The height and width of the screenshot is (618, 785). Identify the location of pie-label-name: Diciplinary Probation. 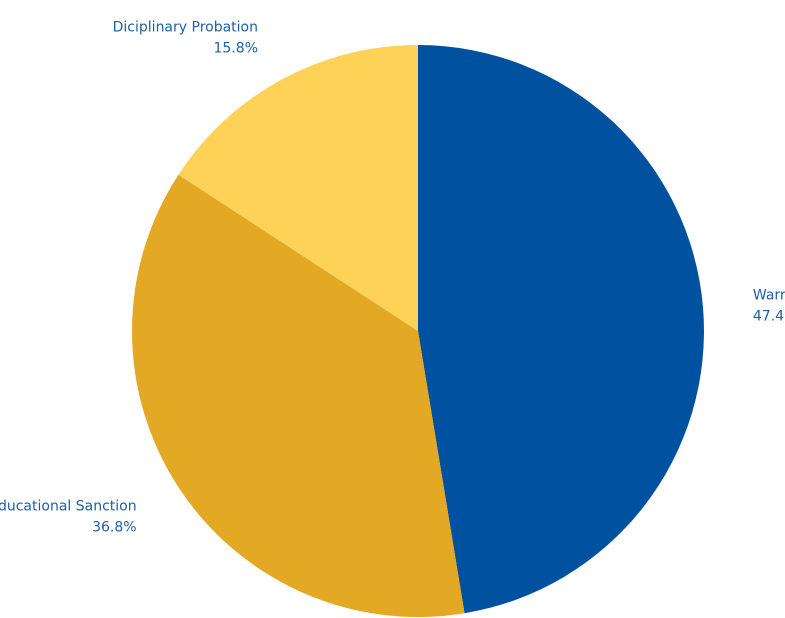
(185, 28).